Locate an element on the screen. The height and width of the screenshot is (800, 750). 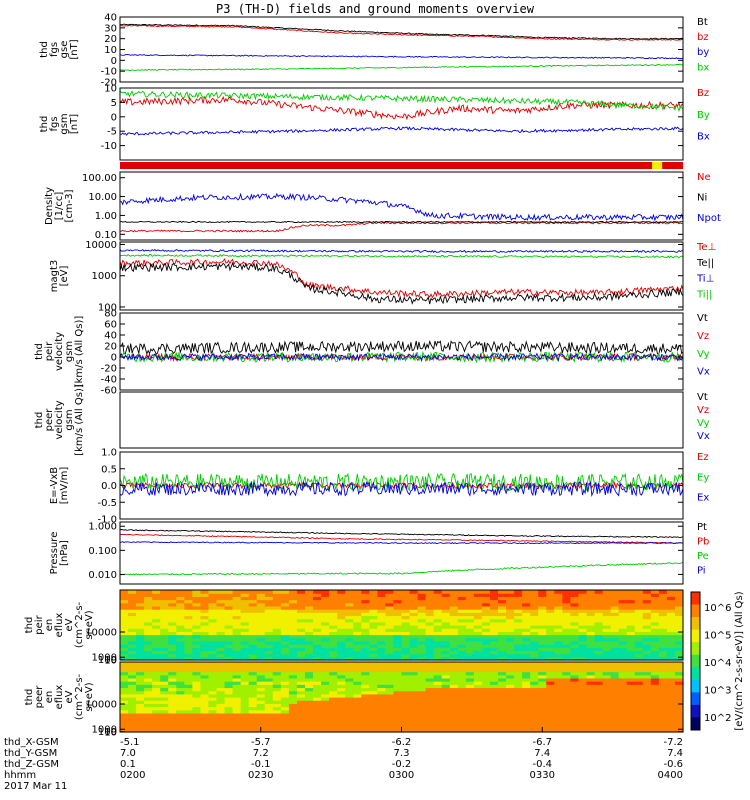
quality-flag-bar is located at coordinates (401, 165).